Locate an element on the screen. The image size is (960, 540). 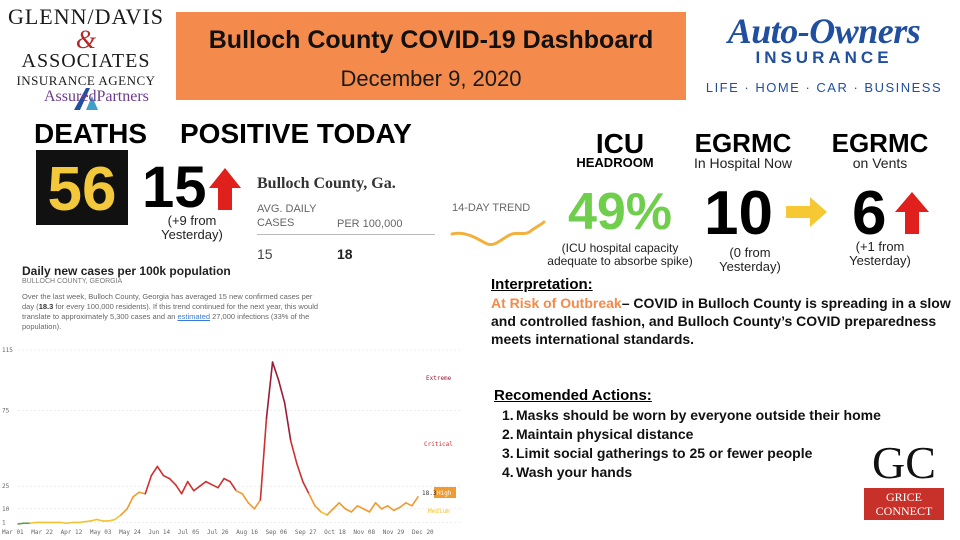
logo-text-line4: INSURANCE AGENCY is located at coordinates (86, 80).